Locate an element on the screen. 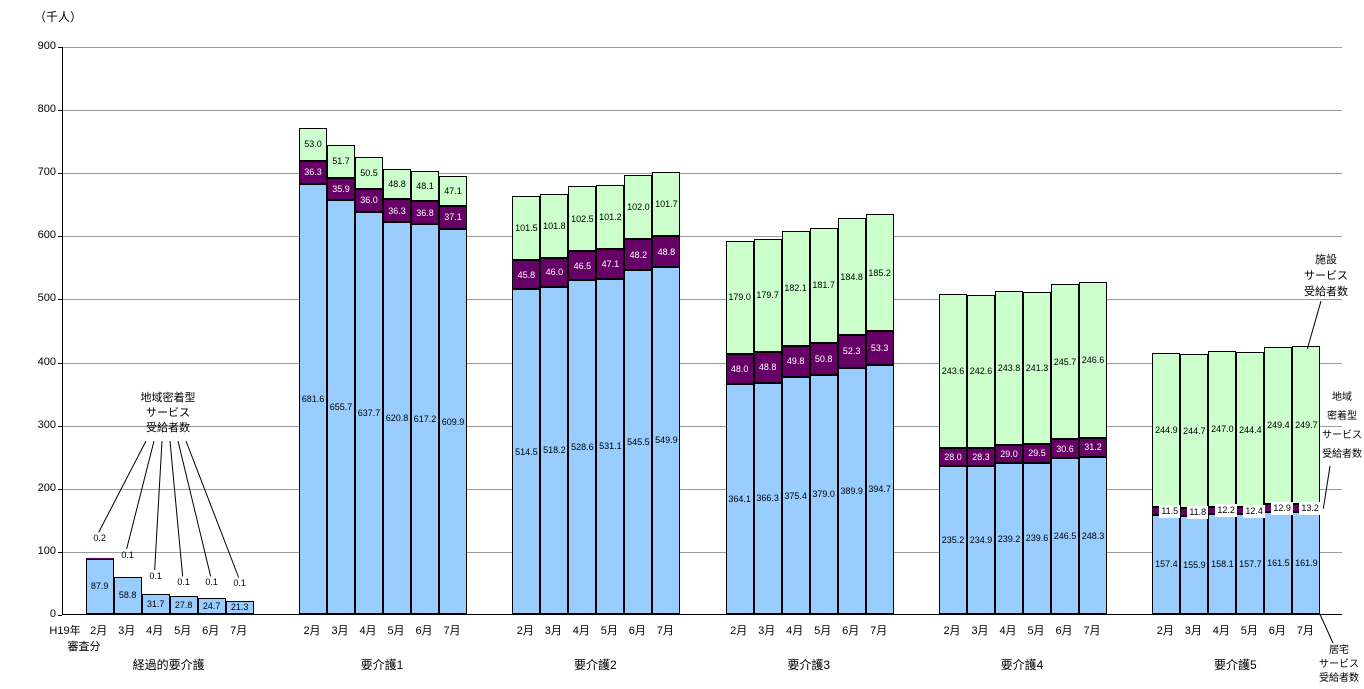 This screenshot has height=689, width=1364. bar-value-label: 181.7 is located at coordinates (823, 285).